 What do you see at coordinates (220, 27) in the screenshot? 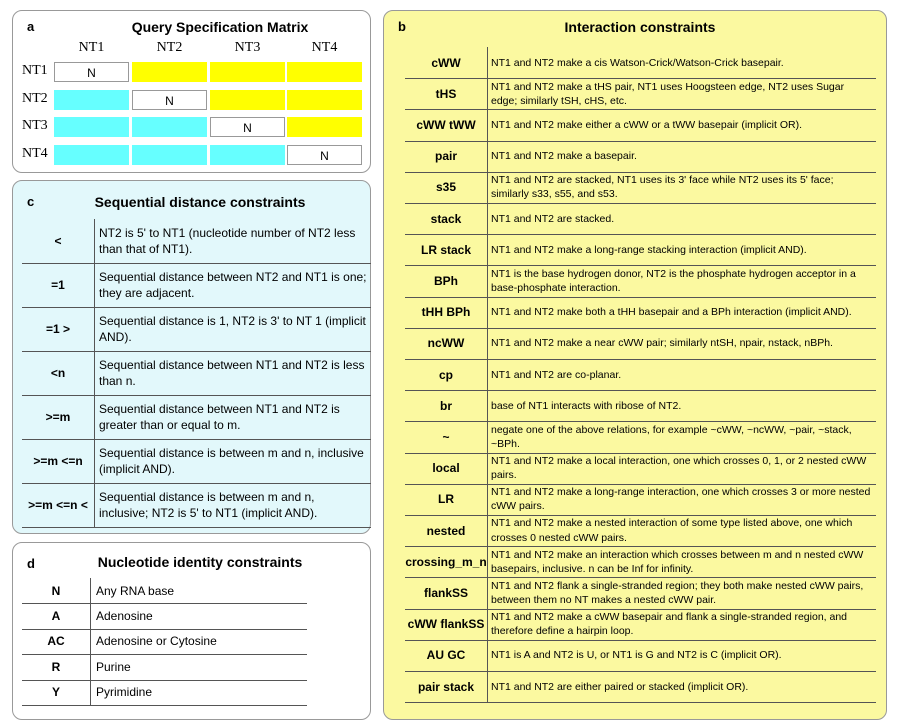
I see `panel-title: Query Specification Matrix` at bounding box center [220, 27].